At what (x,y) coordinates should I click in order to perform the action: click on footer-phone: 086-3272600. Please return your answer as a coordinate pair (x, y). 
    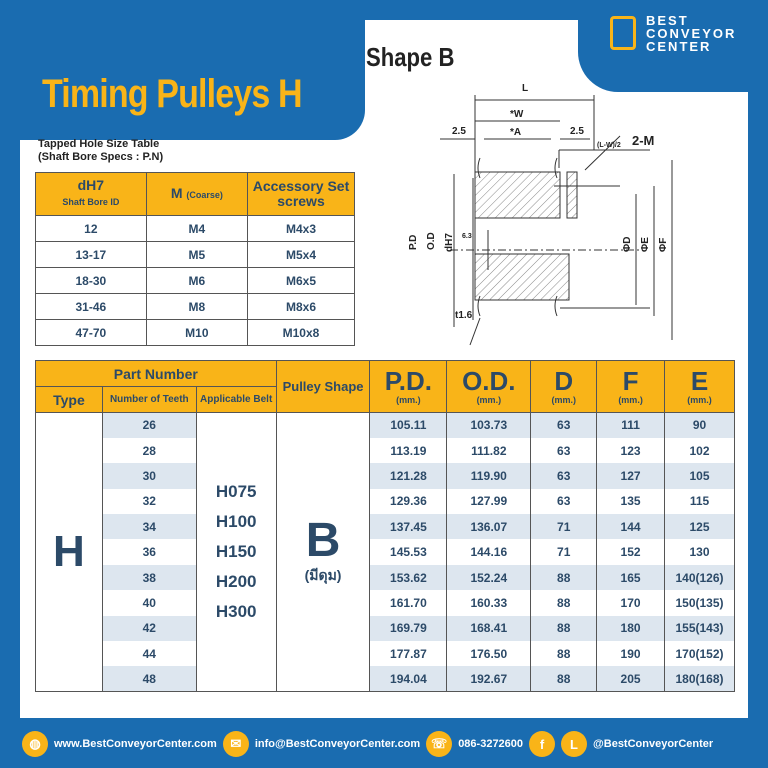
    Looking at the image, I should click on (491, 744).